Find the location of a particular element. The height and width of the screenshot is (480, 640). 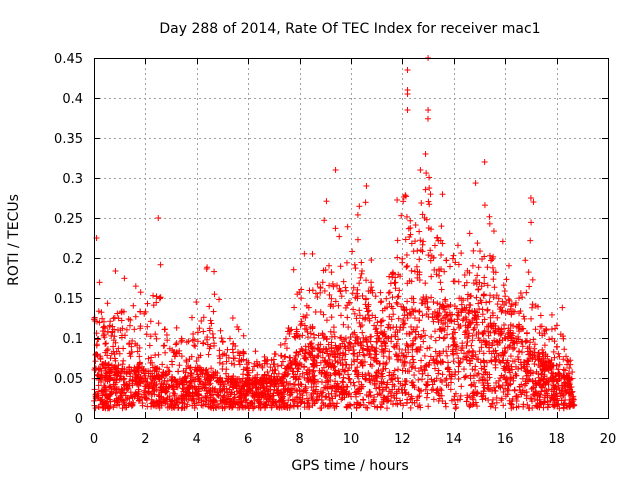

y-axis-title: ROTI / TECUs is located at coordinates (14, 240).